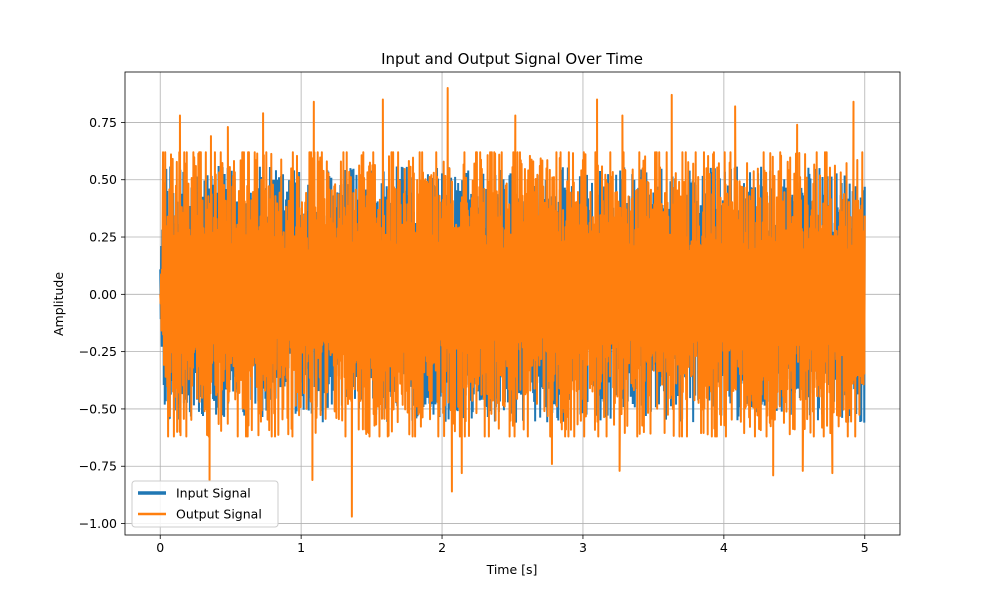  Describe the element at coordinates (160, 547) in the screenshot. I see `x-tick-label: 0` at that location.